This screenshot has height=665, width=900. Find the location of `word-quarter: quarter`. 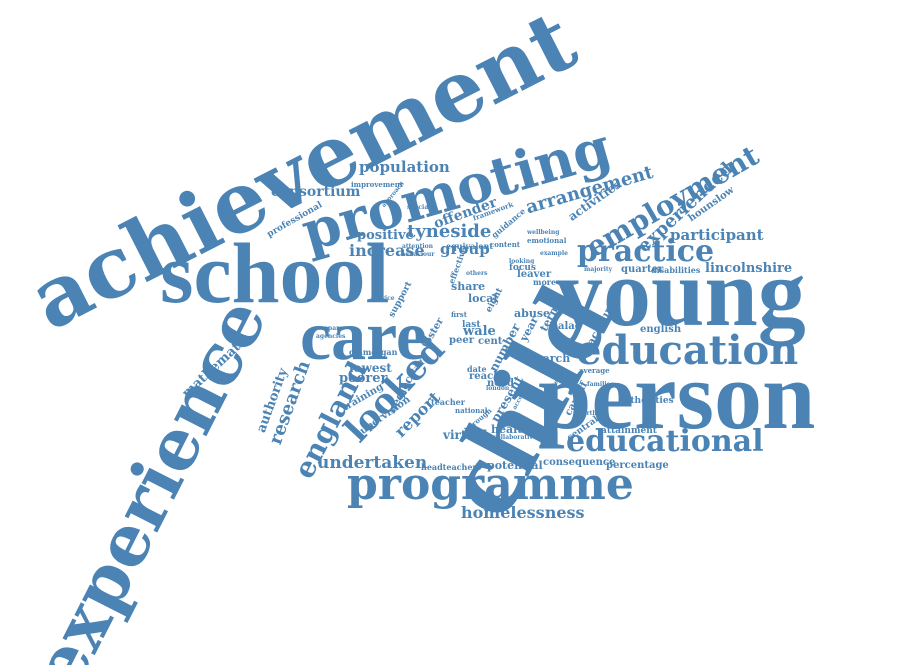

word-quarter: quarter is located at coordinates (642, 269).